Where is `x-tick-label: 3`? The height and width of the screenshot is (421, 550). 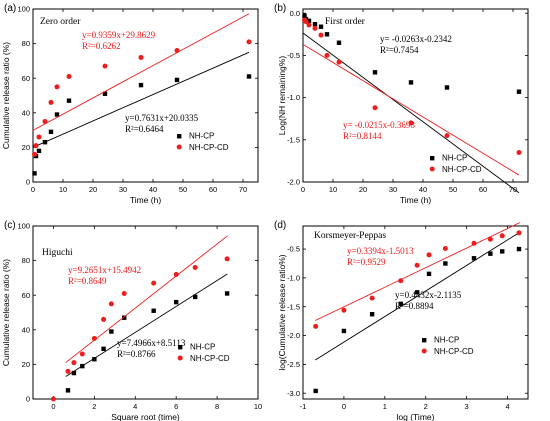 x-tick-label: 3 is located at coordinates (467, 406).